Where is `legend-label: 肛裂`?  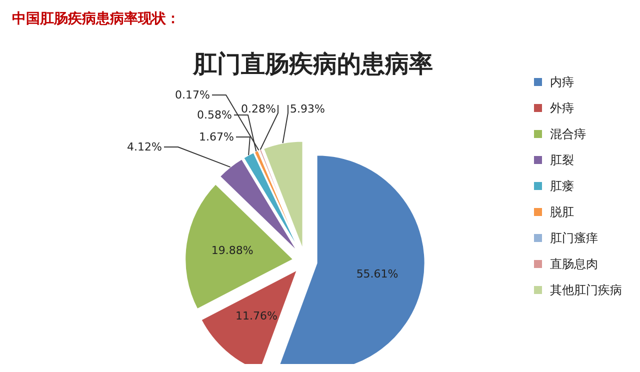 legend-label: 肛裂 is located at coordinates (562, 160).